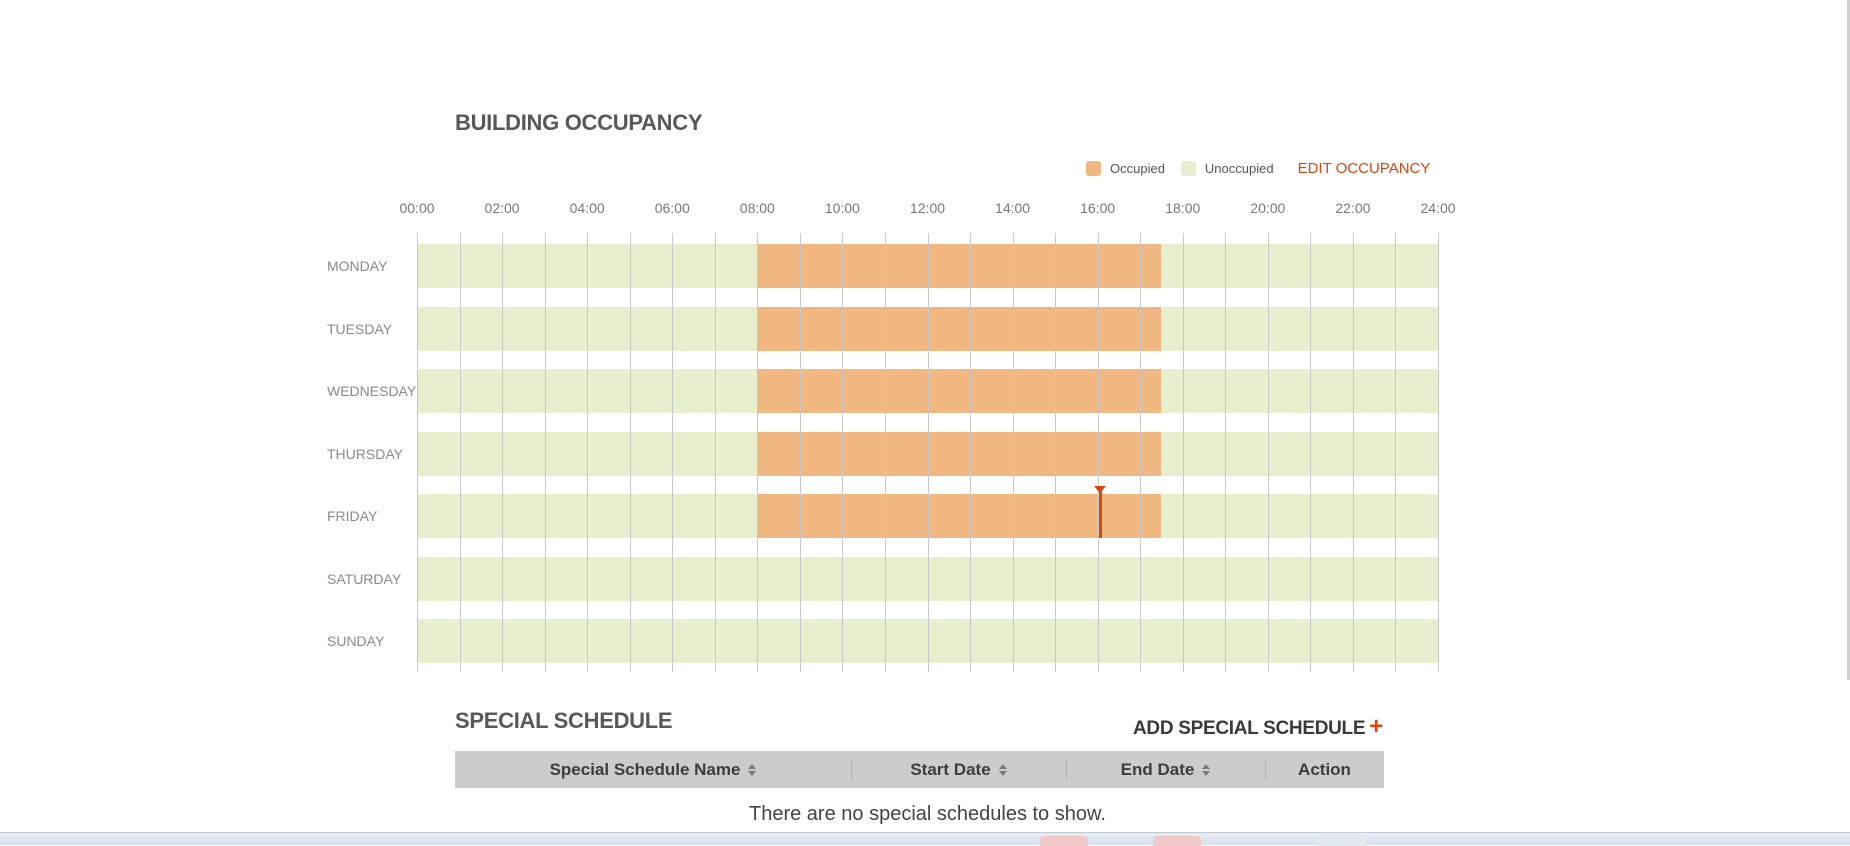 This screenshot has width=1850, height=846. Describe the element at coordinates (959, 453) in the screenshot. I see `occupied-bar-thursday` at that location.